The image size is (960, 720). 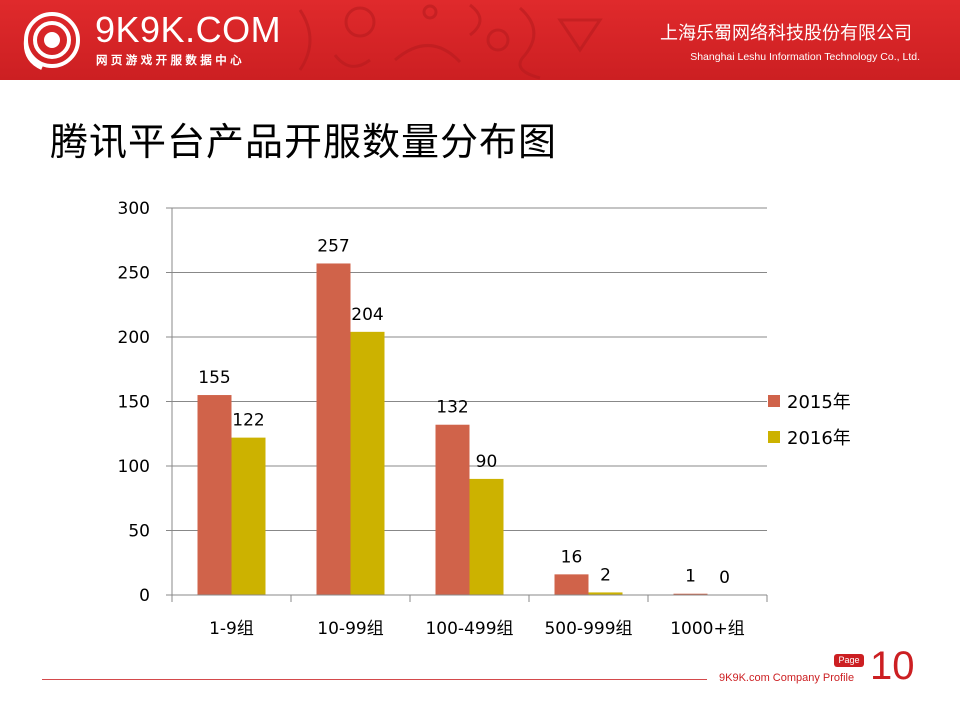 I want to click on page-title: 腾讯平台产品开服数量分布图, so click(x=304, y=142).